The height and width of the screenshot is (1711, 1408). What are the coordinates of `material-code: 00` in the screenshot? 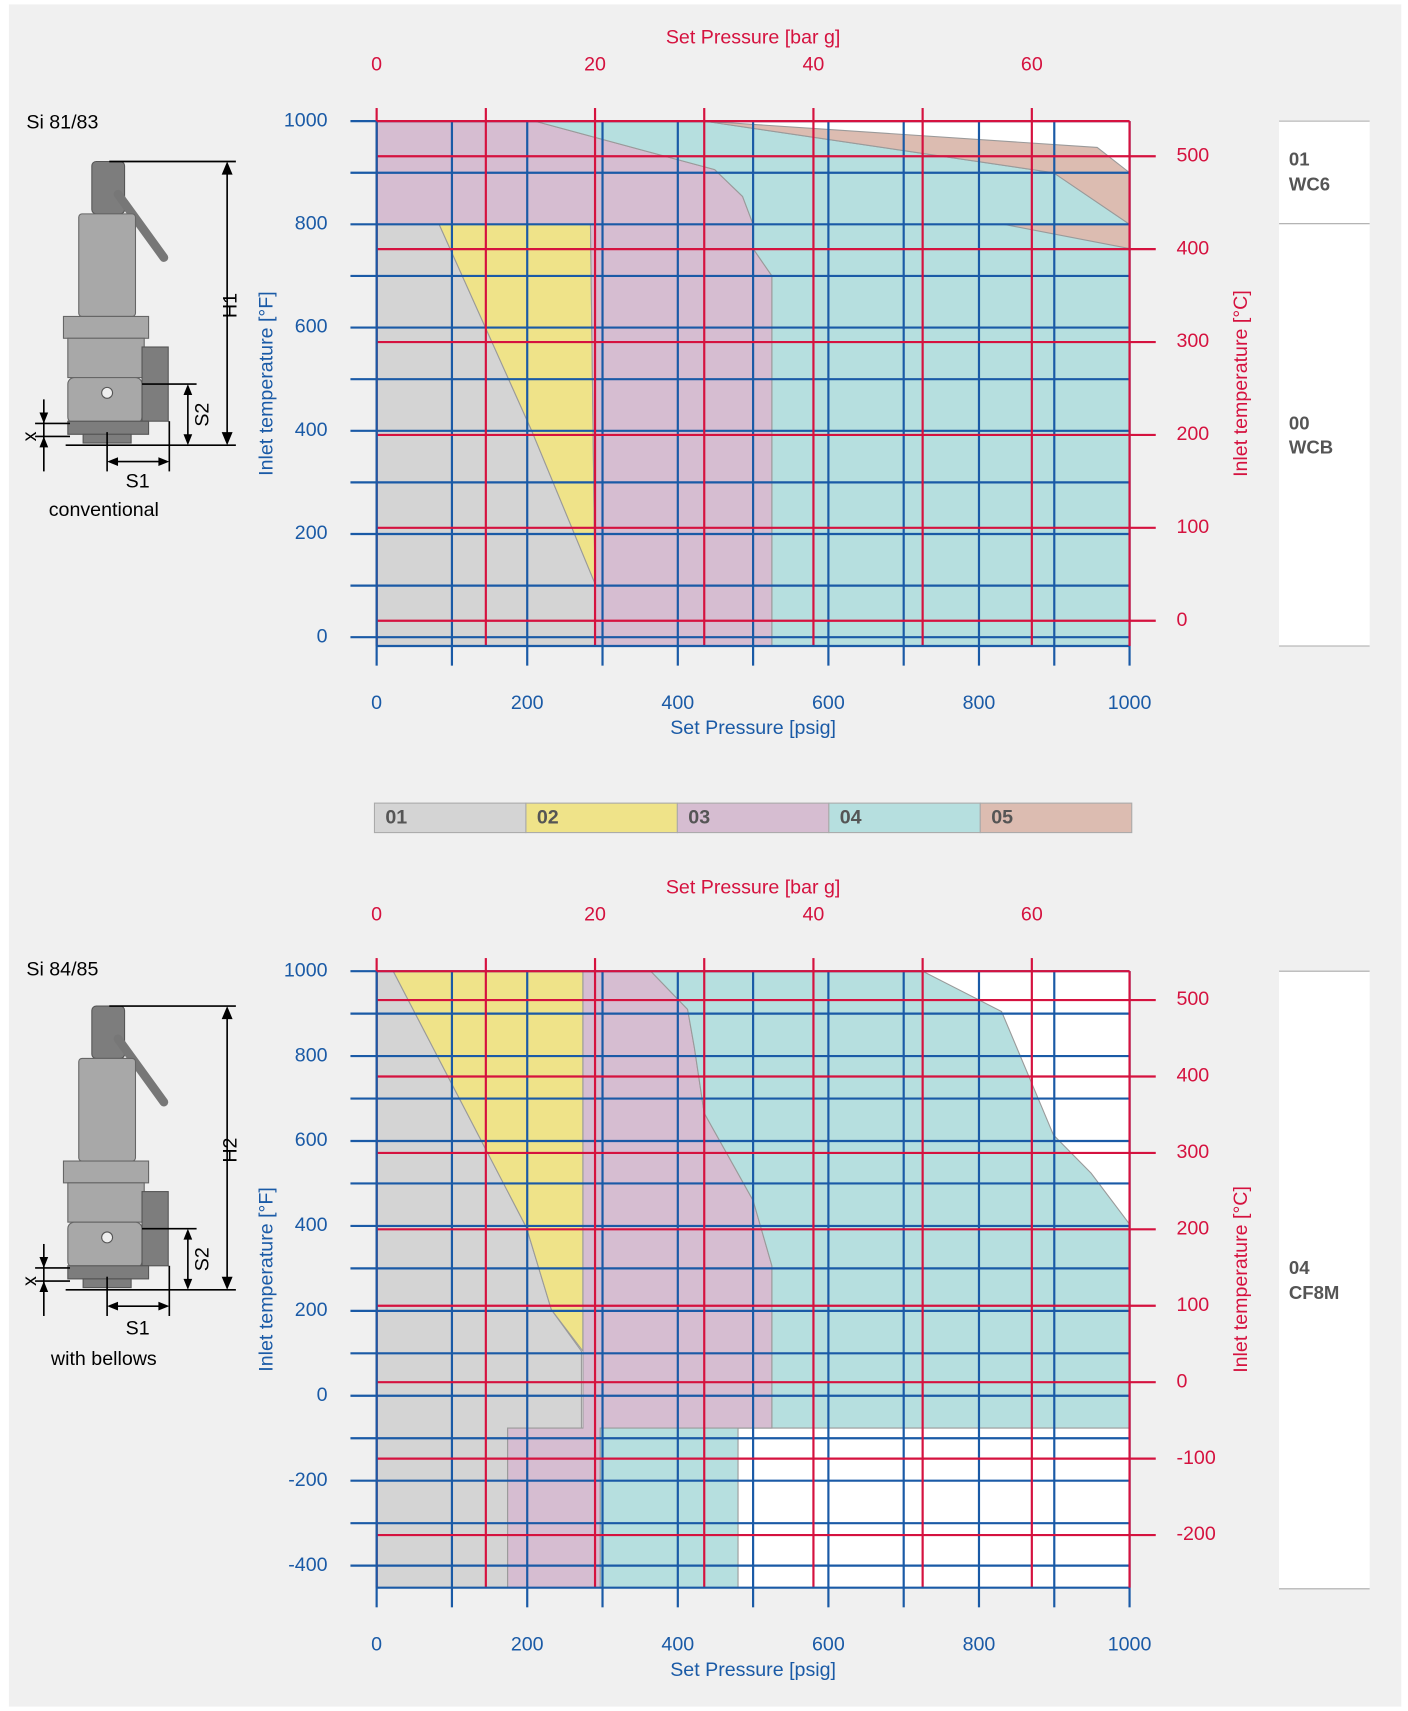 It's located at (1299, 422).